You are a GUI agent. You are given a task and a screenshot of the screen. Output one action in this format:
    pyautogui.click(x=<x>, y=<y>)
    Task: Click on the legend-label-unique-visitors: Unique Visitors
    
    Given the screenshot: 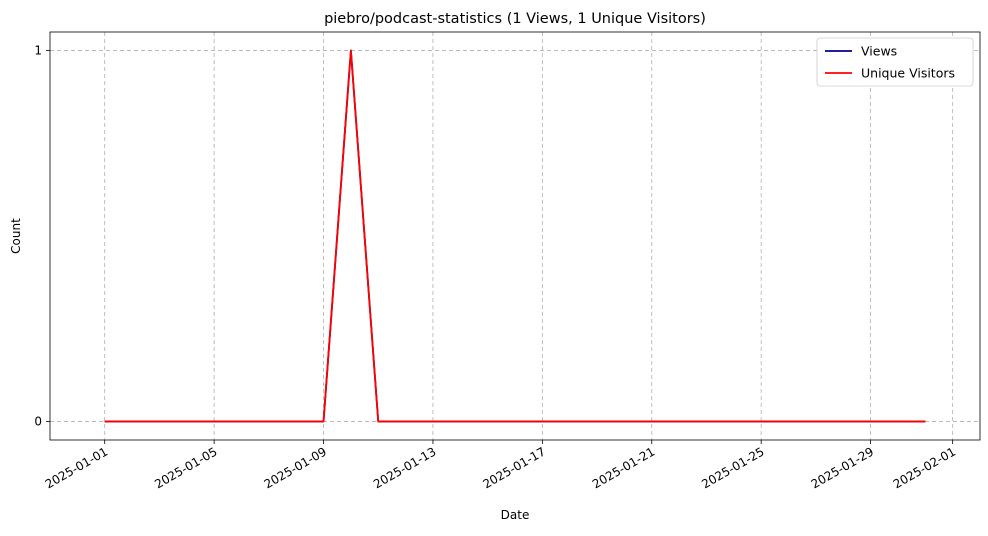 What is the action you would take?
    pyautogui.click(x=908, y=73)
    